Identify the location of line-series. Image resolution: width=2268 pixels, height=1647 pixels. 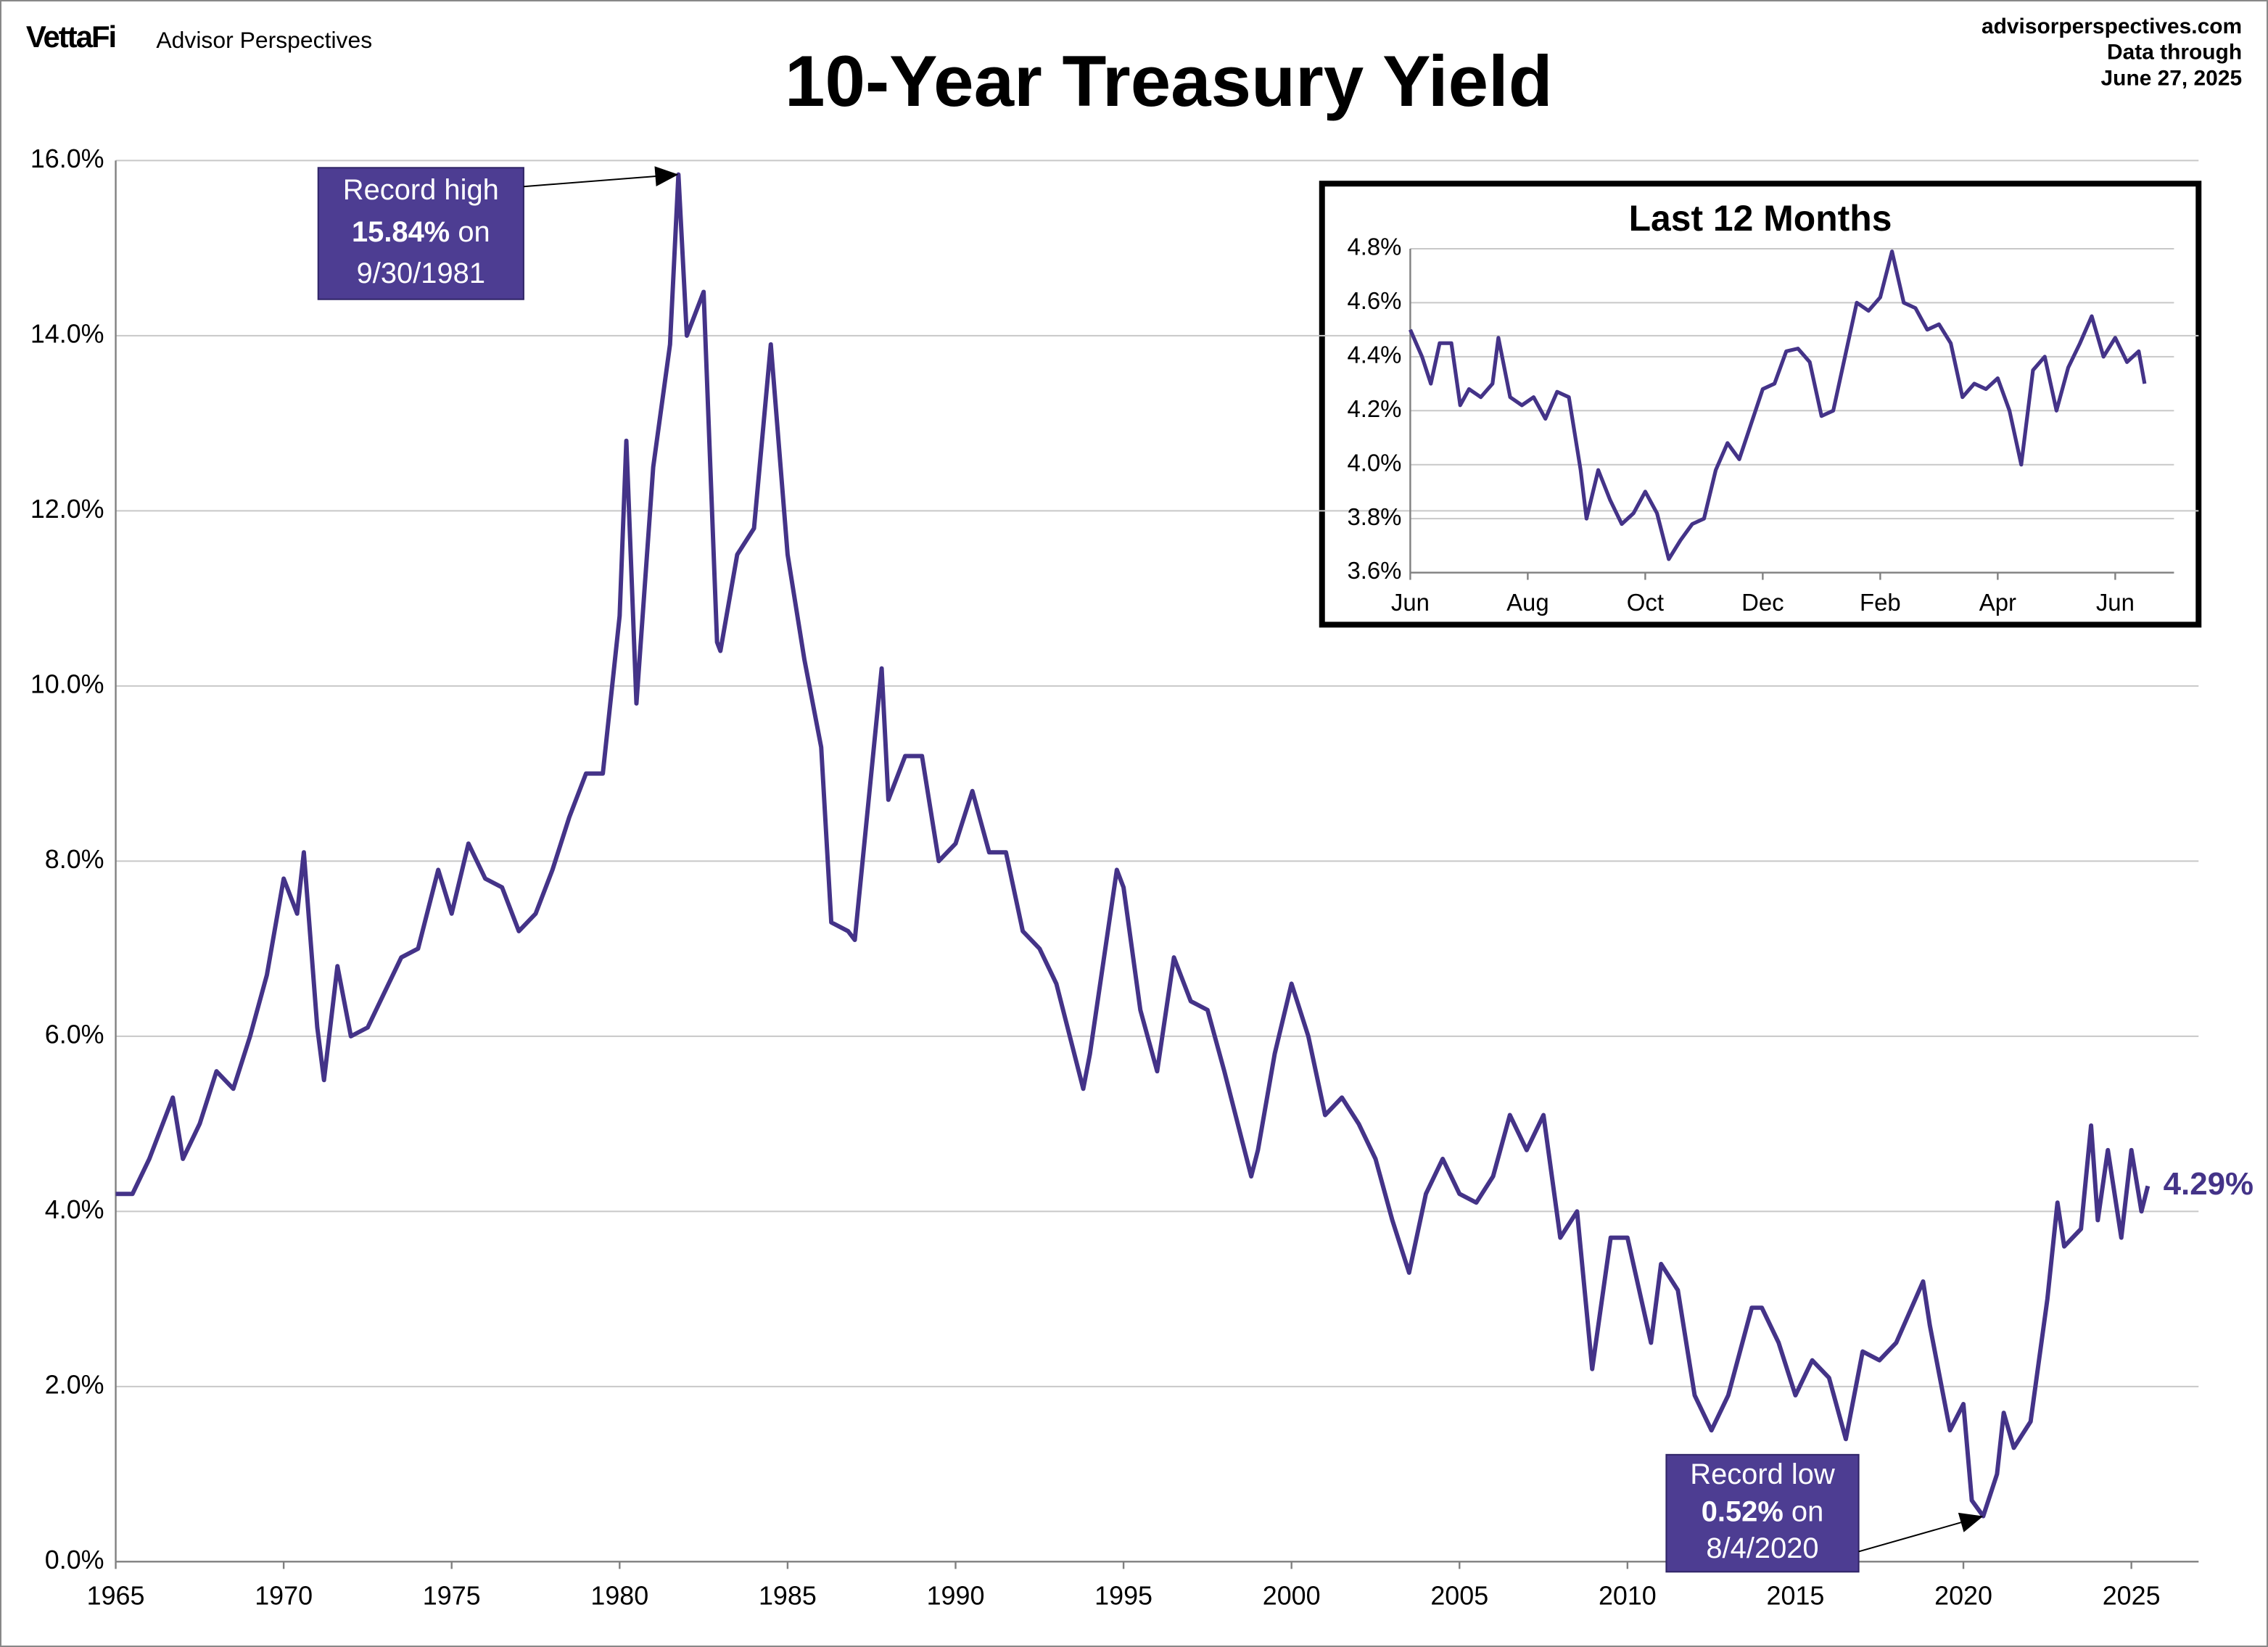
(1778, 405).